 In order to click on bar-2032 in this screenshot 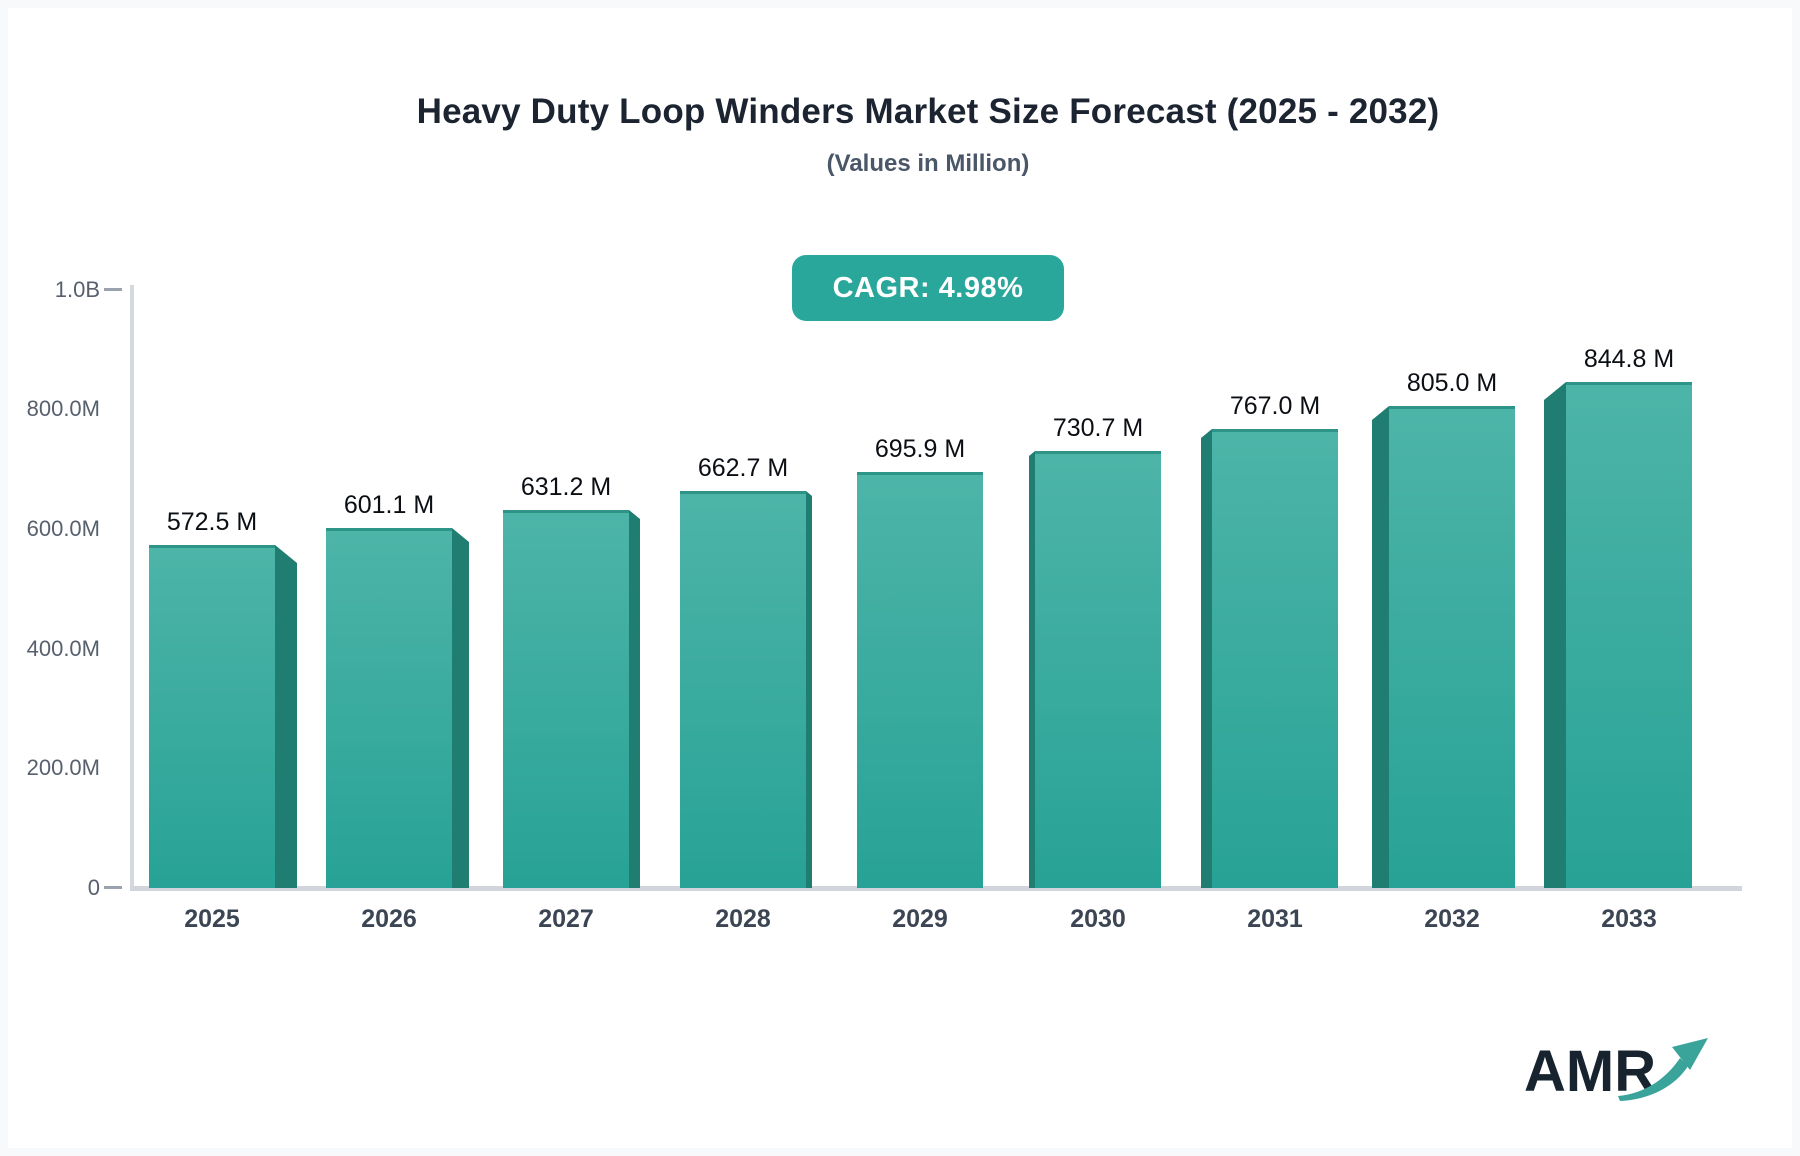, I will do `click(1443, 647)`.